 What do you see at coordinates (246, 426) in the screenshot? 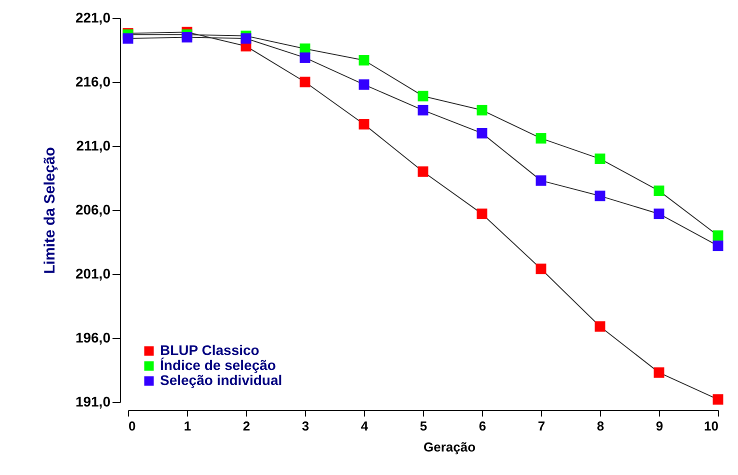
I see `x-tick-label: 2` at bounding box center [246, 426].